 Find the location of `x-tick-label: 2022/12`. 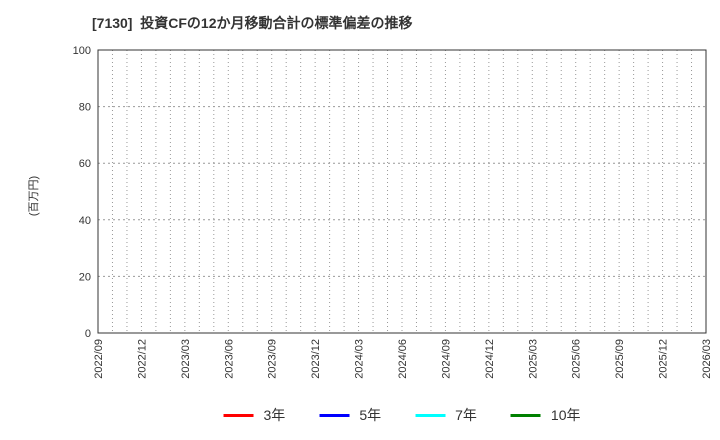

x-tick-label: 2022/12 is located at coordinates (142, 359).